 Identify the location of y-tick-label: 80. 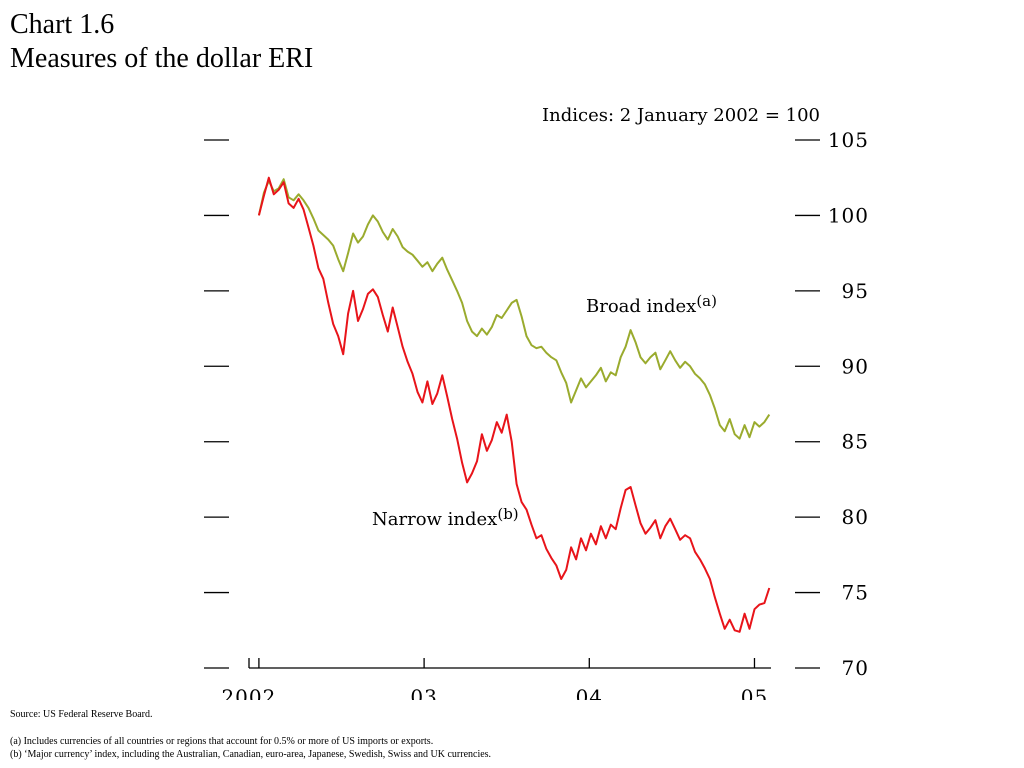
(855, 517).